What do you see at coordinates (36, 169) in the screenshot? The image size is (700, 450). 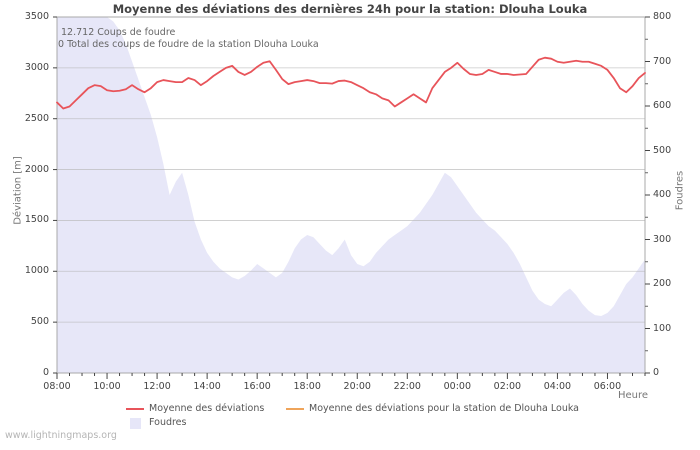 I see `y-axis-left-tick-label: 2000` at bounding box center [36, 169].